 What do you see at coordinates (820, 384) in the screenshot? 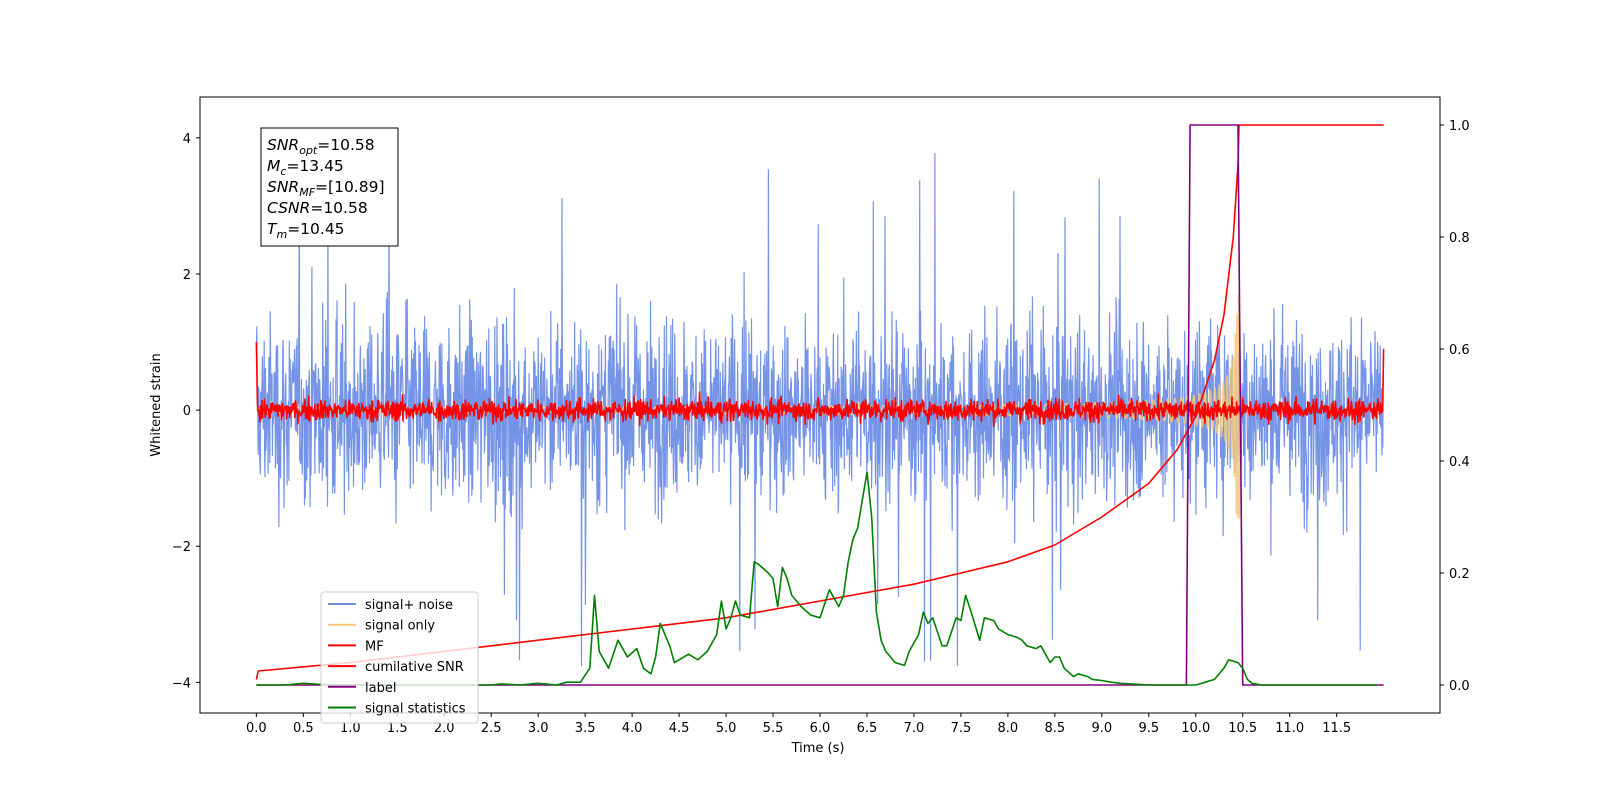
I see `series-mf` at bounding box center [820, 384].